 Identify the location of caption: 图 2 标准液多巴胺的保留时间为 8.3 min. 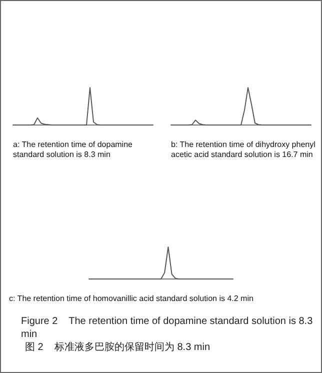
(118, 347).